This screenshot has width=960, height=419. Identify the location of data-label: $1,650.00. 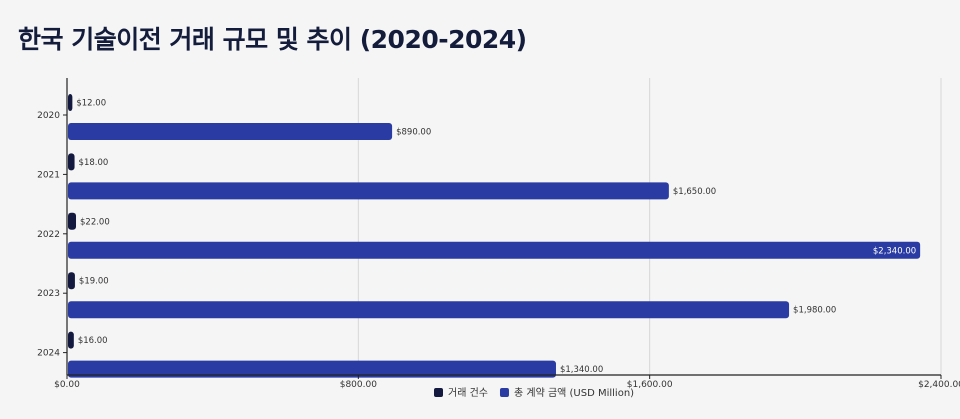
(694, 192).